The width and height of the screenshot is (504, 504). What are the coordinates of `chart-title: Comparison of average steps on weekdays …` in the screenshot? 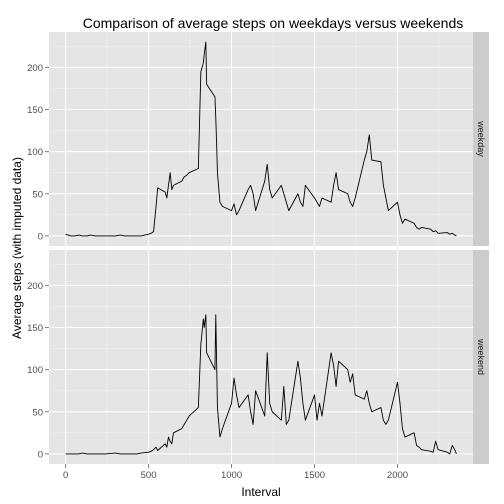 It's located at (273, 23).